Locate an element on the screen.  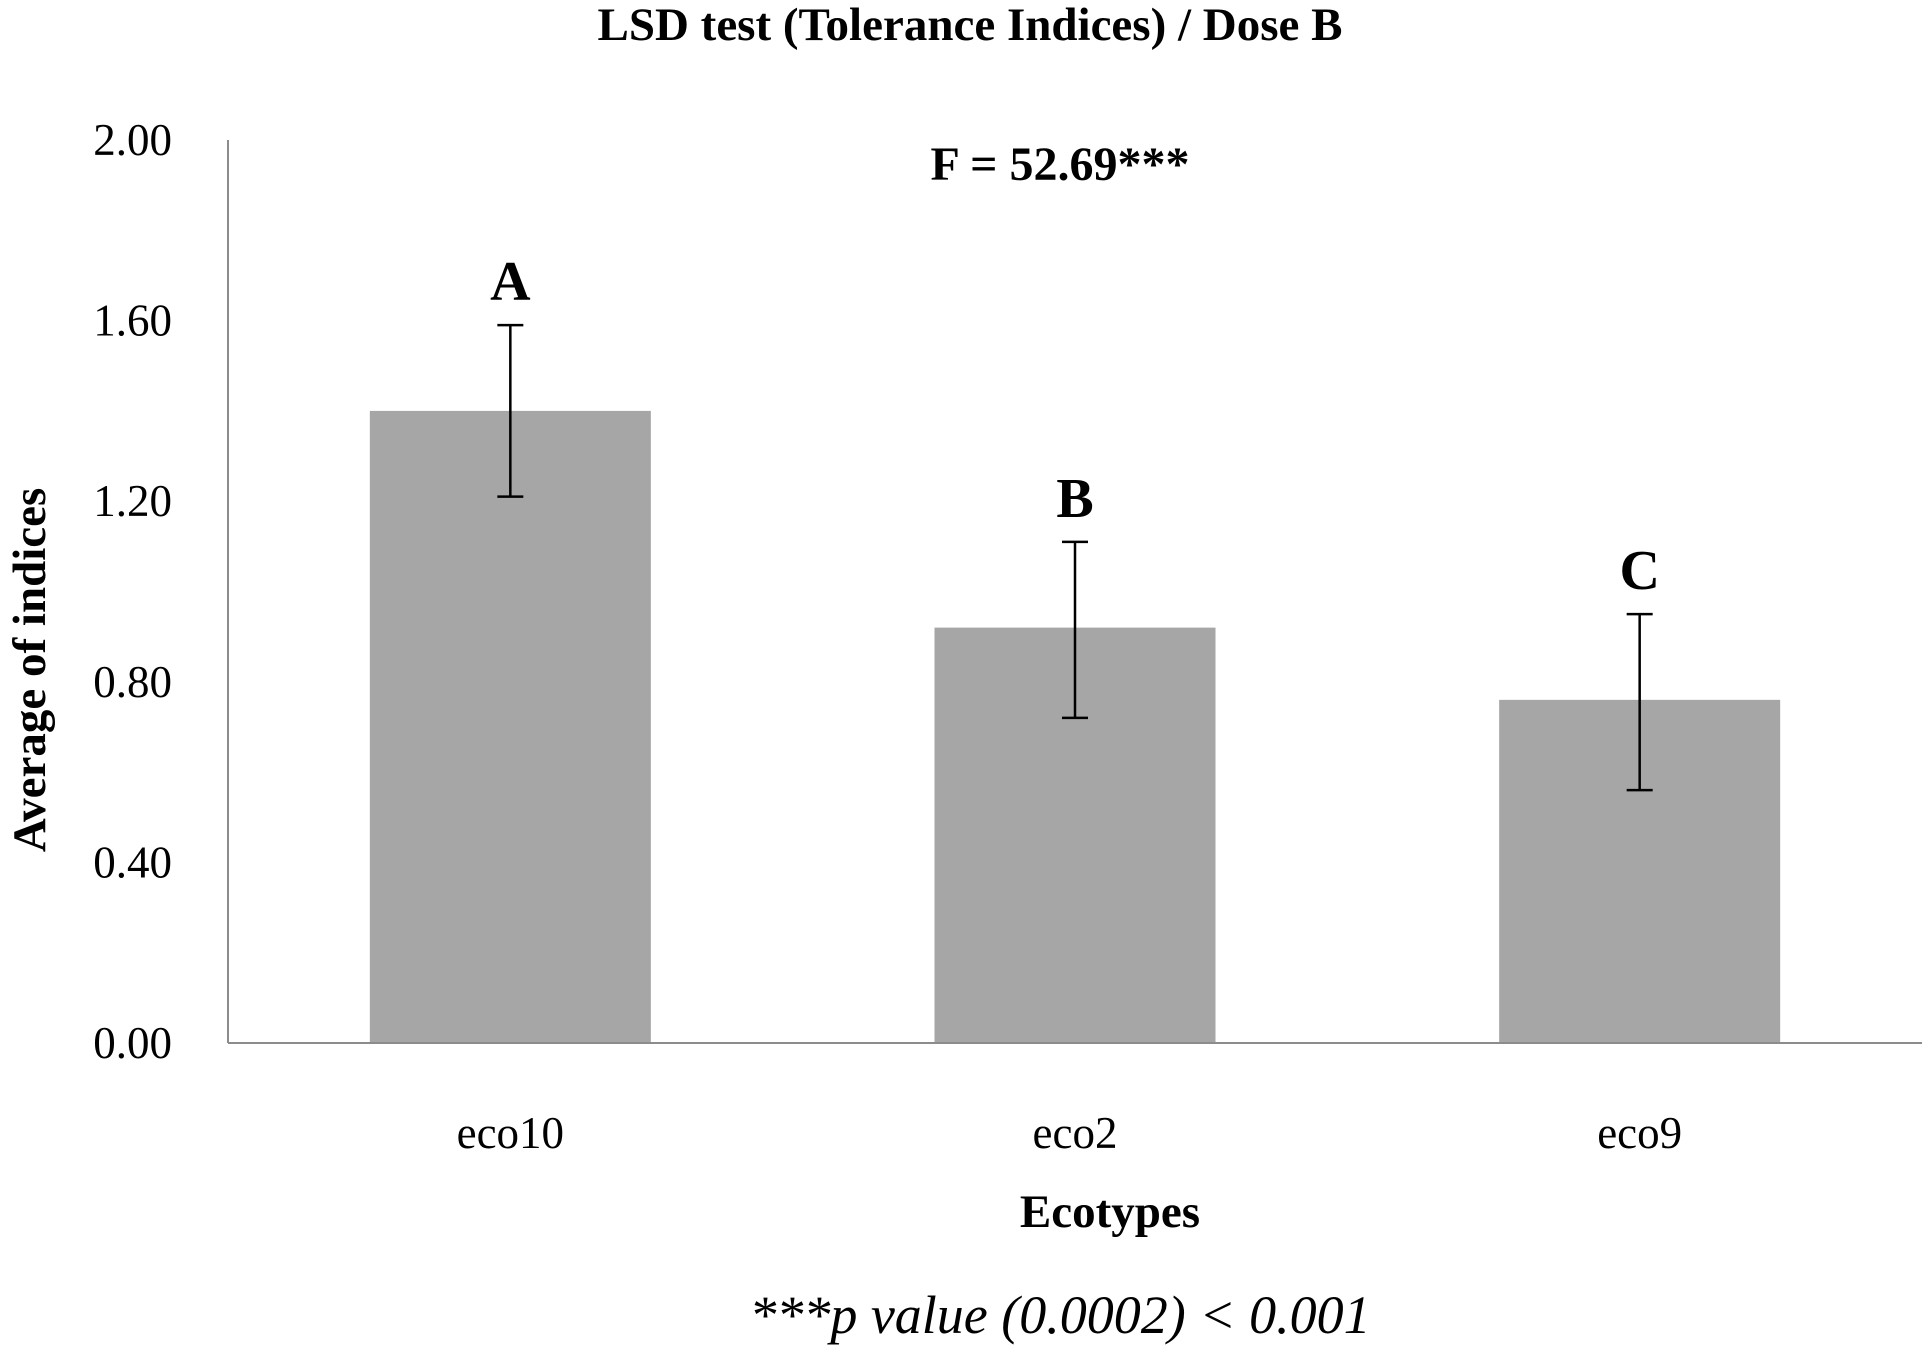
y-axis-label: Average of indices is located at coordinates (30, 670).